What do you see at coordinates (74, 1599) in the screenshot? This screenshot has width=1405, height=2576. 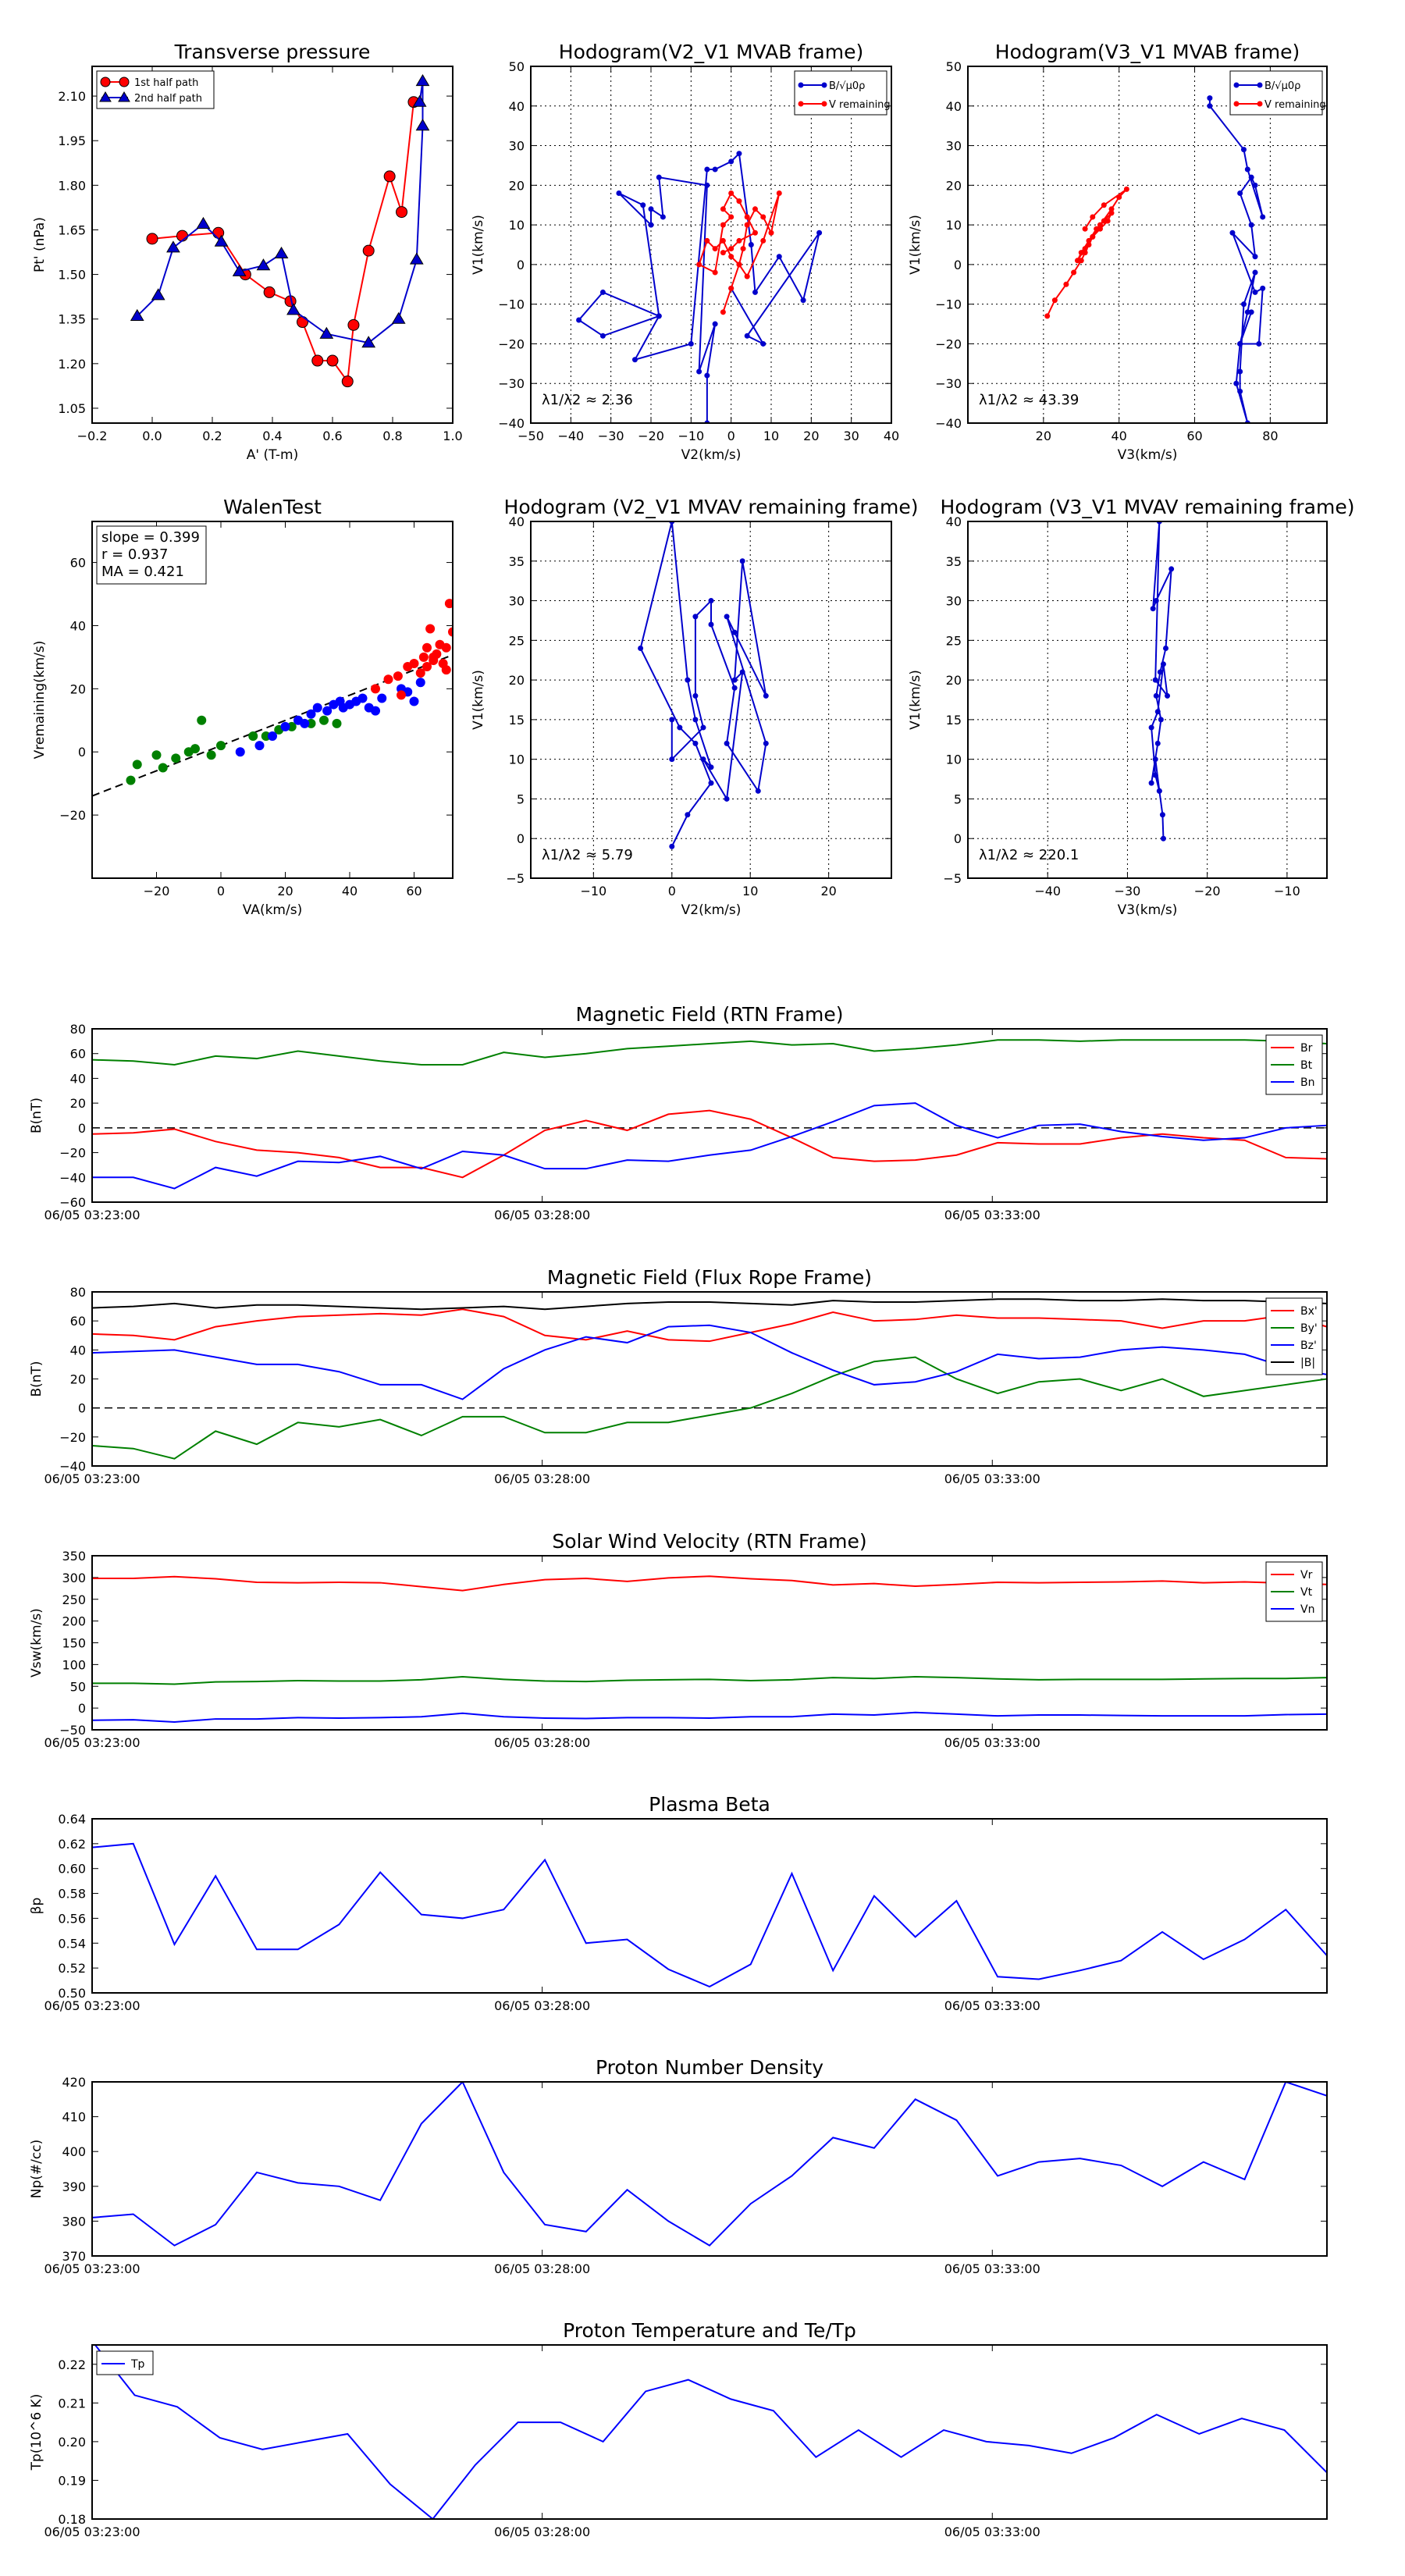 I see `y-tick-label: 250` at bounding box center [74, 1599].